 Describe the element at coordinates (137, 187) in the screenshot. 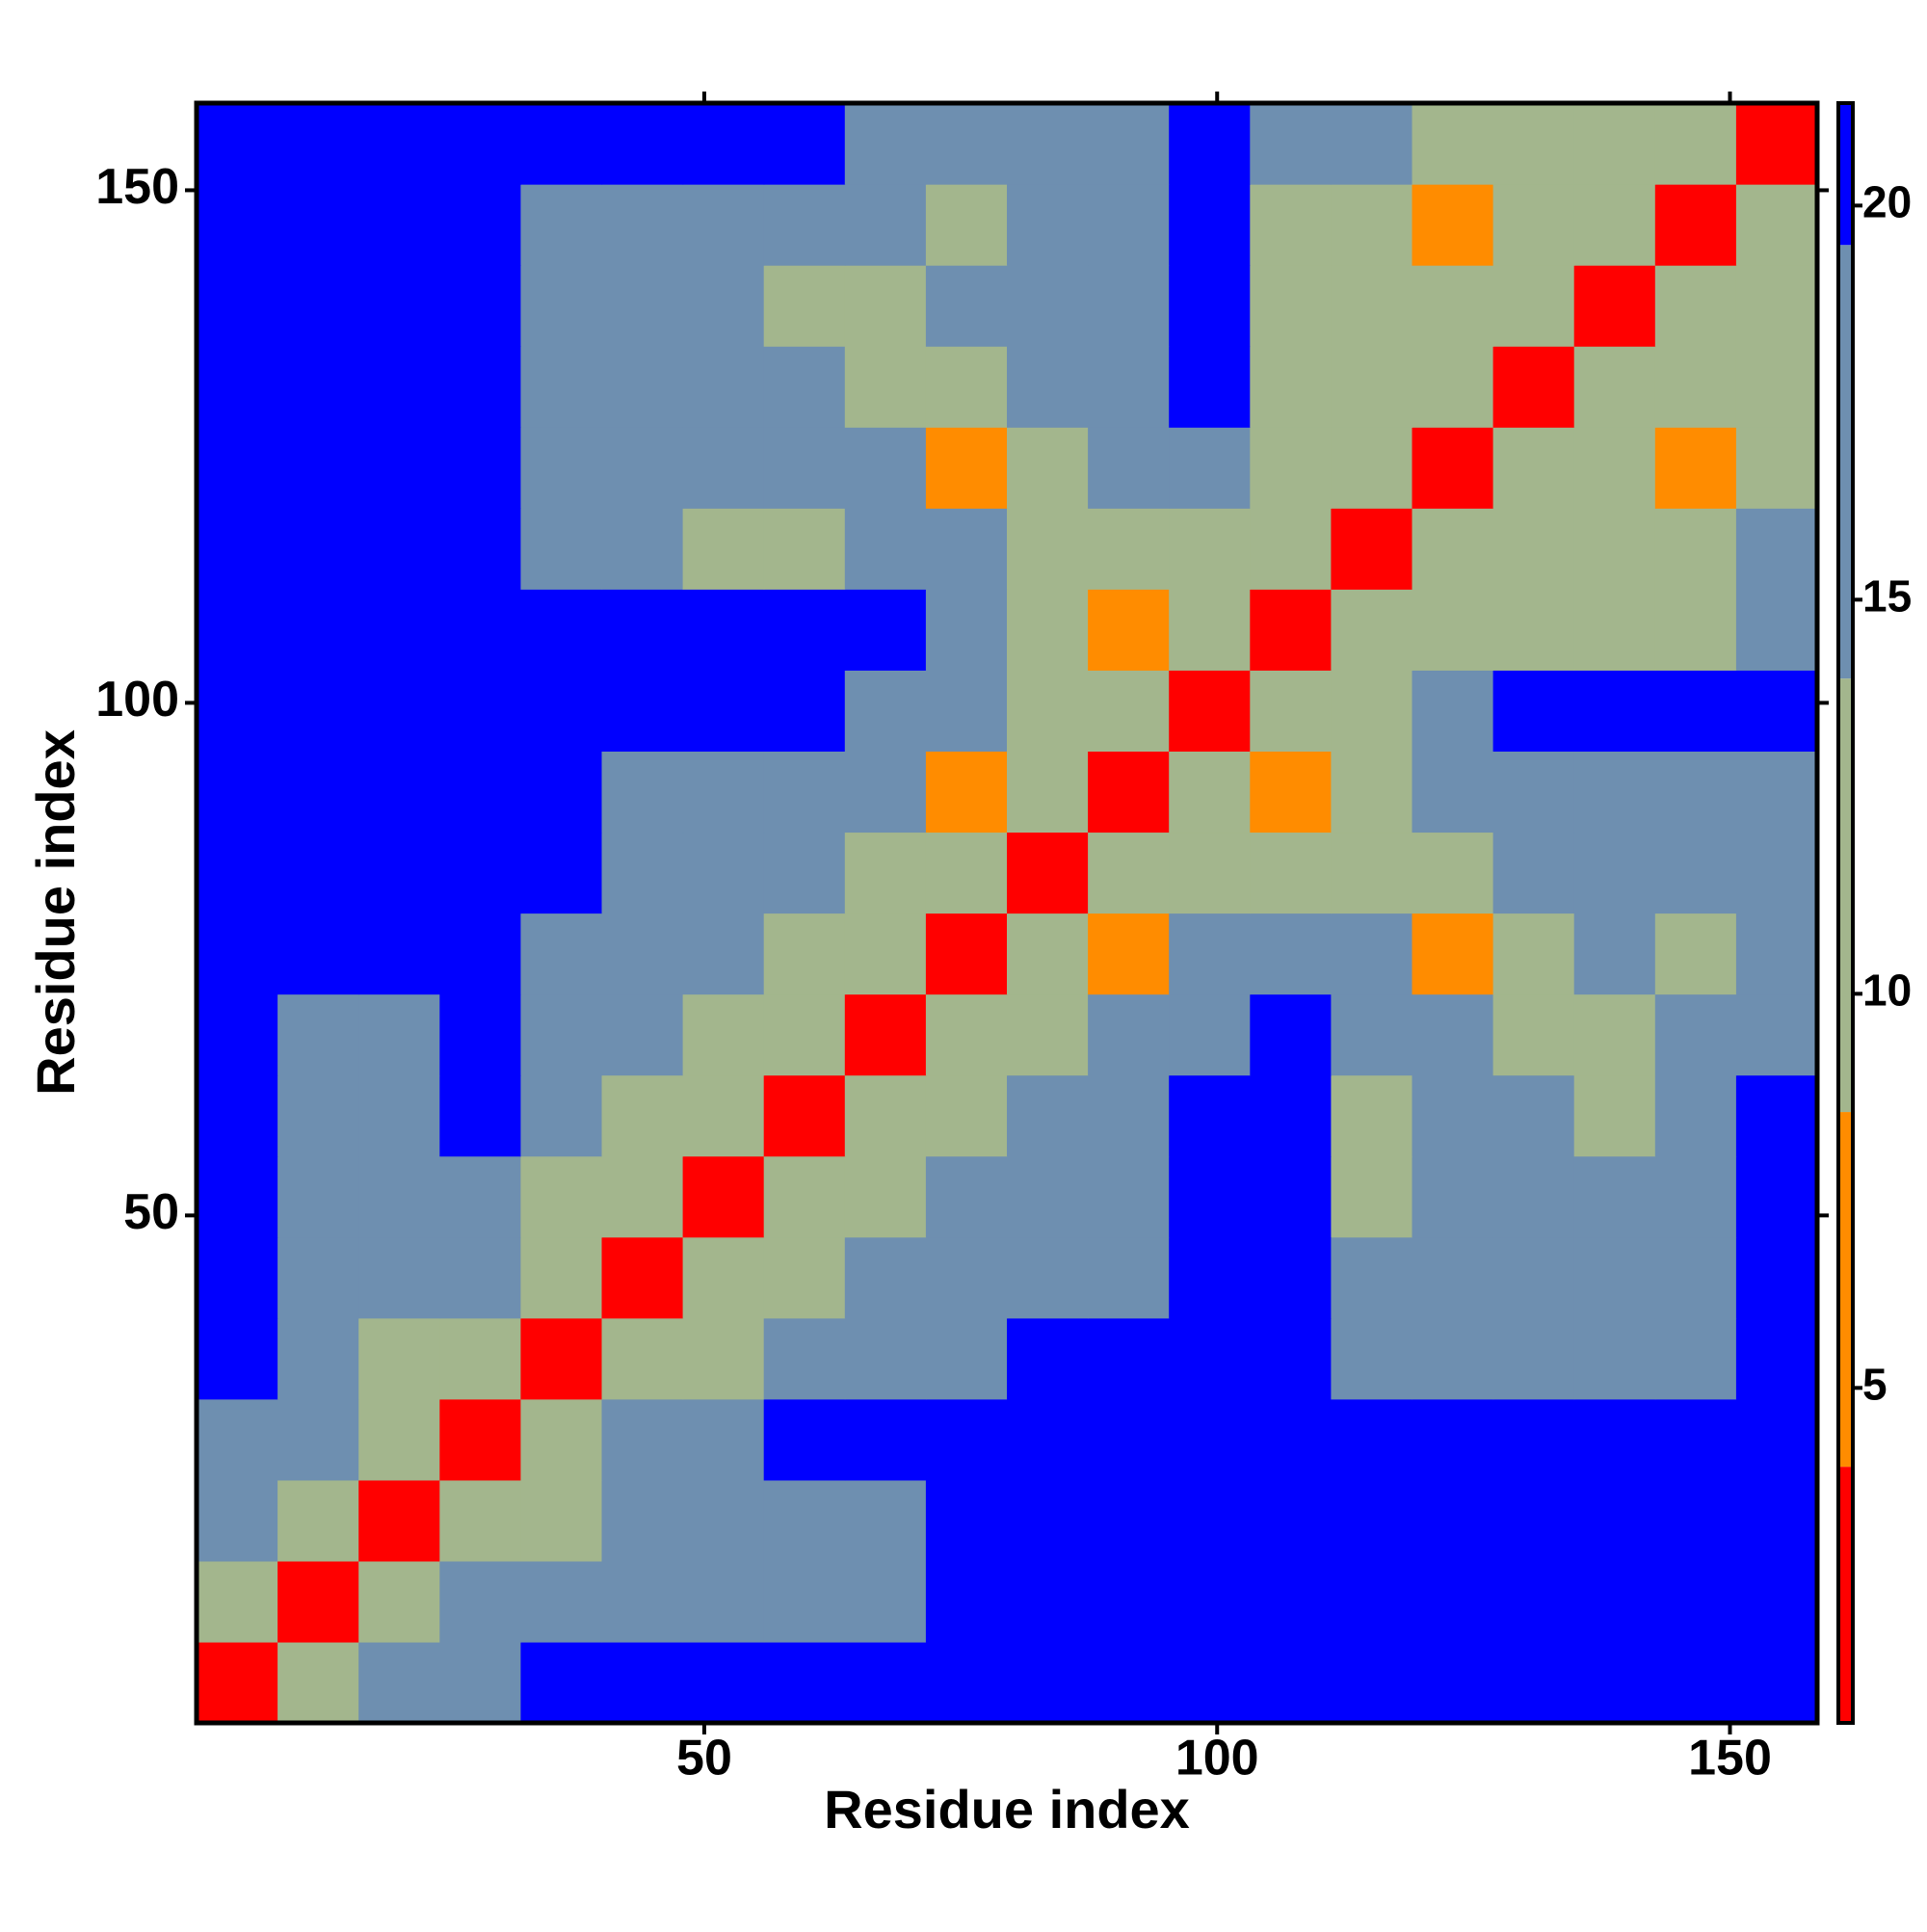

I see `y-tick-label: 150` at that location.